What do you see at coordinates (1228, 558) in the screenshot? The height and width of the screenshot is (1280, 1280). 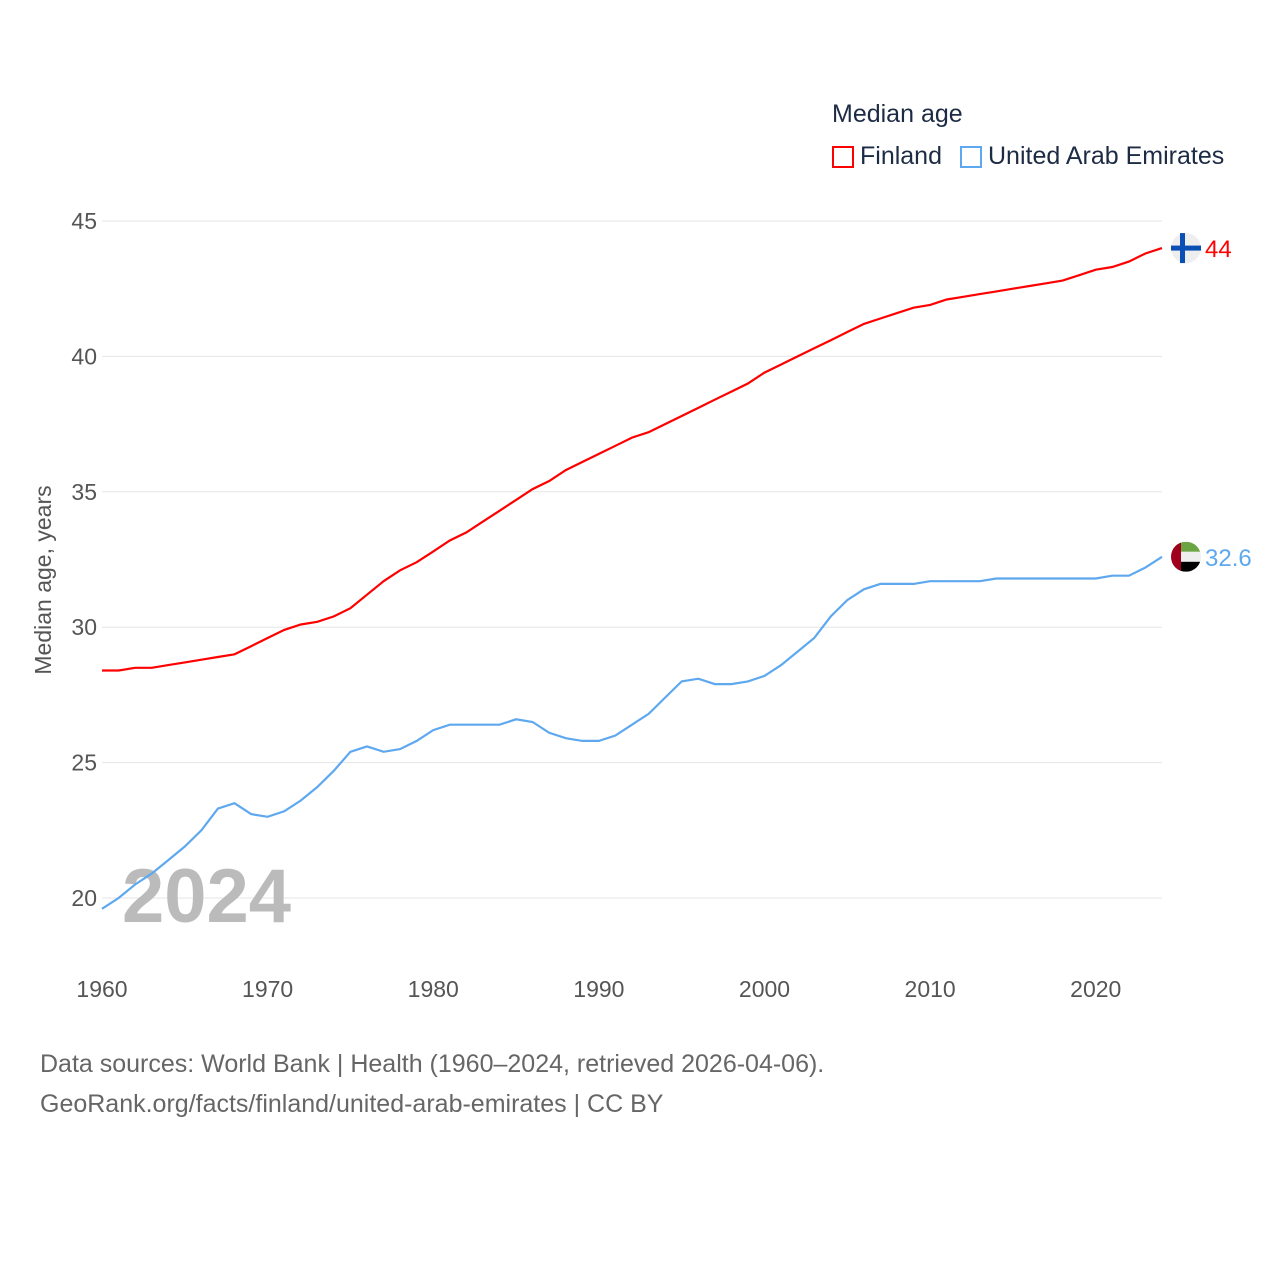 I see `end-value-label: 32.6` at bounding box center [1228, 558].